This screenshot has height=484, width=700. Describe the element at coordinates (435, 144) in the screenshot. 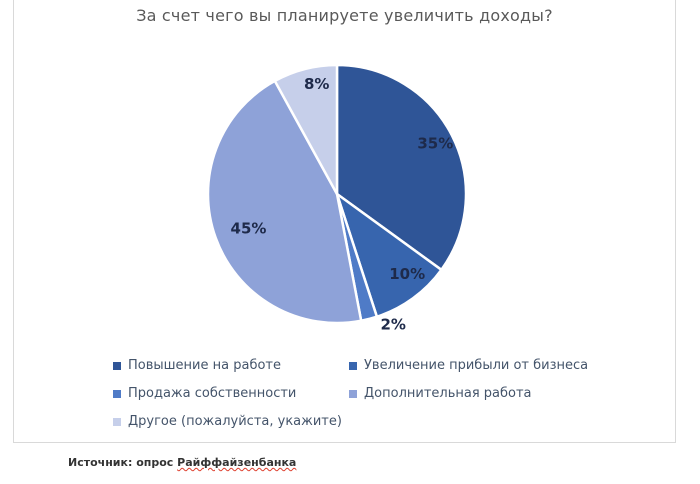

I see `data-label-0: 35%` at that location.